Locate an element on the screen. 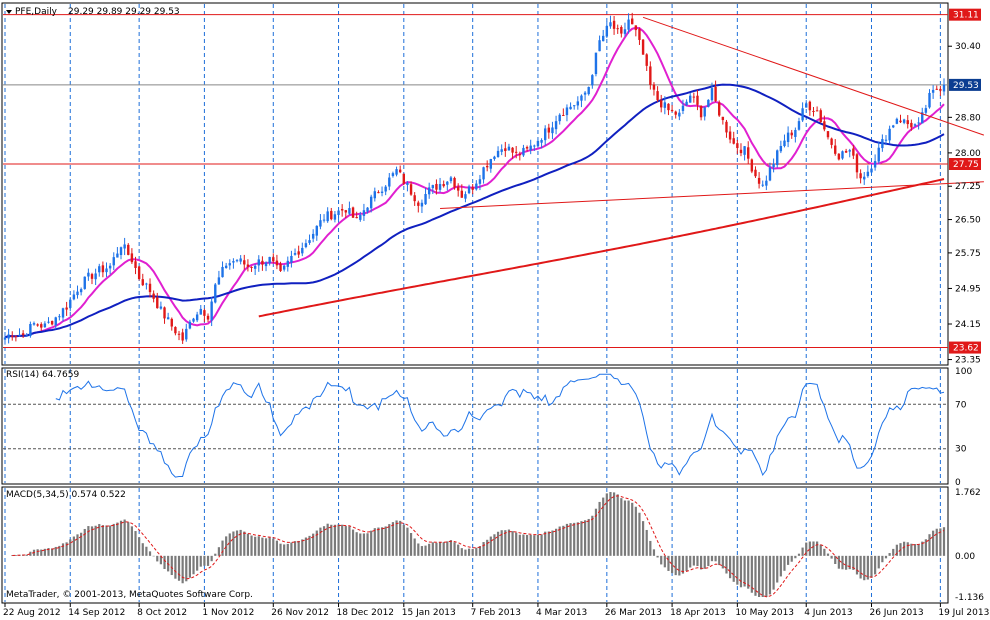  y-tick-label: 25.75 is located at coordinates (968, 254).